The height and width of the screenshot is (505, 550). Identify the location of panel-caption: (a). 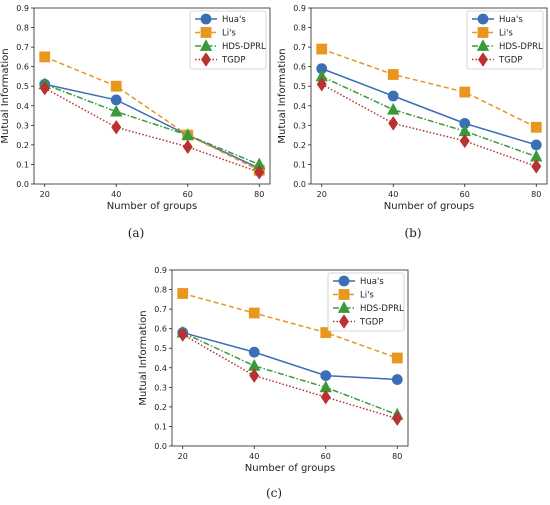
(136, 233).